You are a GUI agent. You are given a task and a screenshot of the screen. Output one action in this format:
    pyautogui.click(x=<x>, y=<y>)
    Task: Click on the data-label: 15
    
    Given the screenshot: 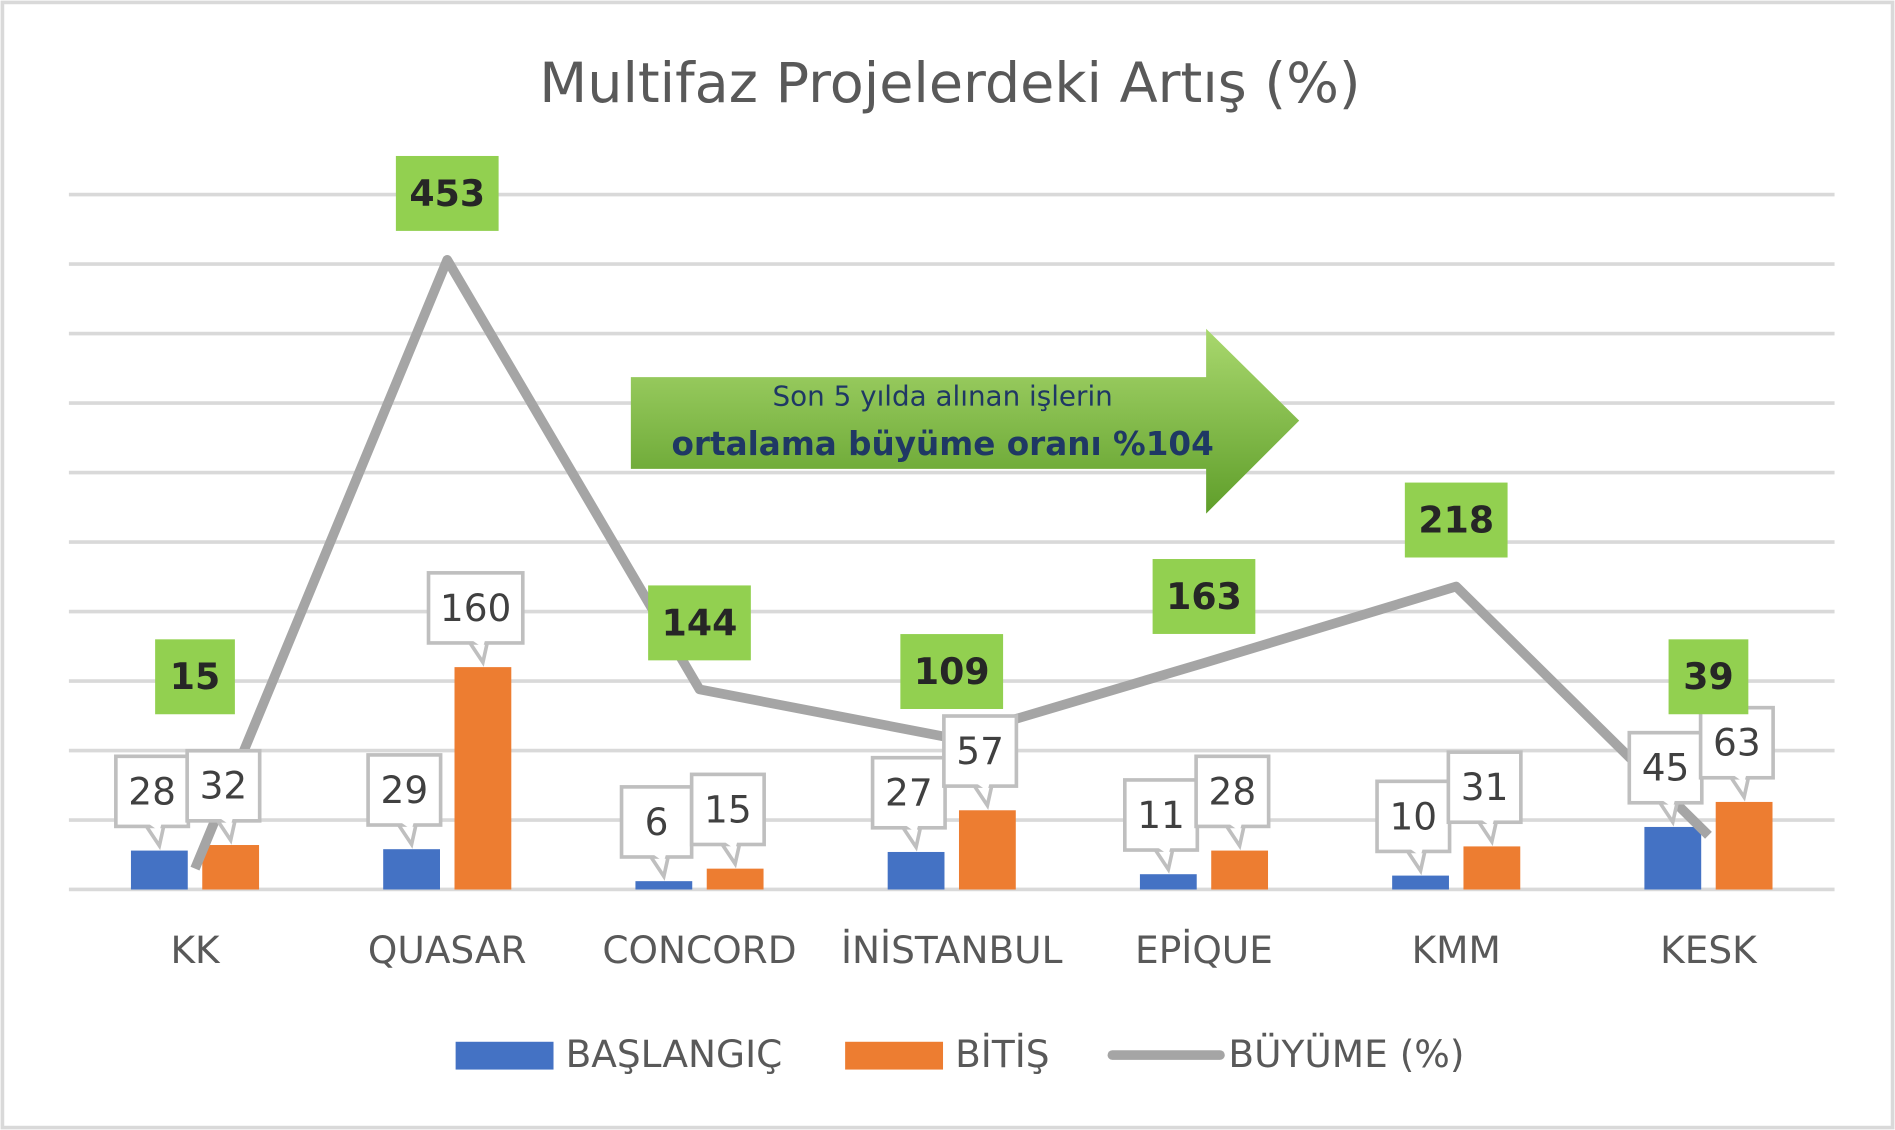 What is the action you would take?
    pyautogui.click(x=728, y=809)
    